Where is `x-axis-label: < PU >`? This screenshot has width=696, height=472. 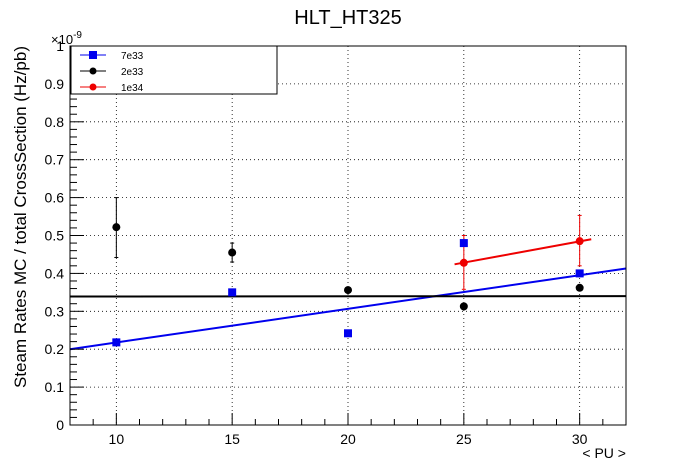
x-axis-label: < PU > is located at coordinates (604, 453).